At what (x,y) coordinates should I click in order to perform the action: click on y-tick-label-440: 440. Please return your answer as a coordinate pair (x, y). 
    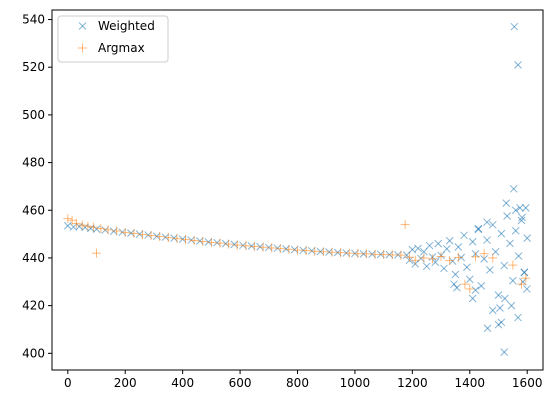
    Looking at the image, I should click on (33, 258).